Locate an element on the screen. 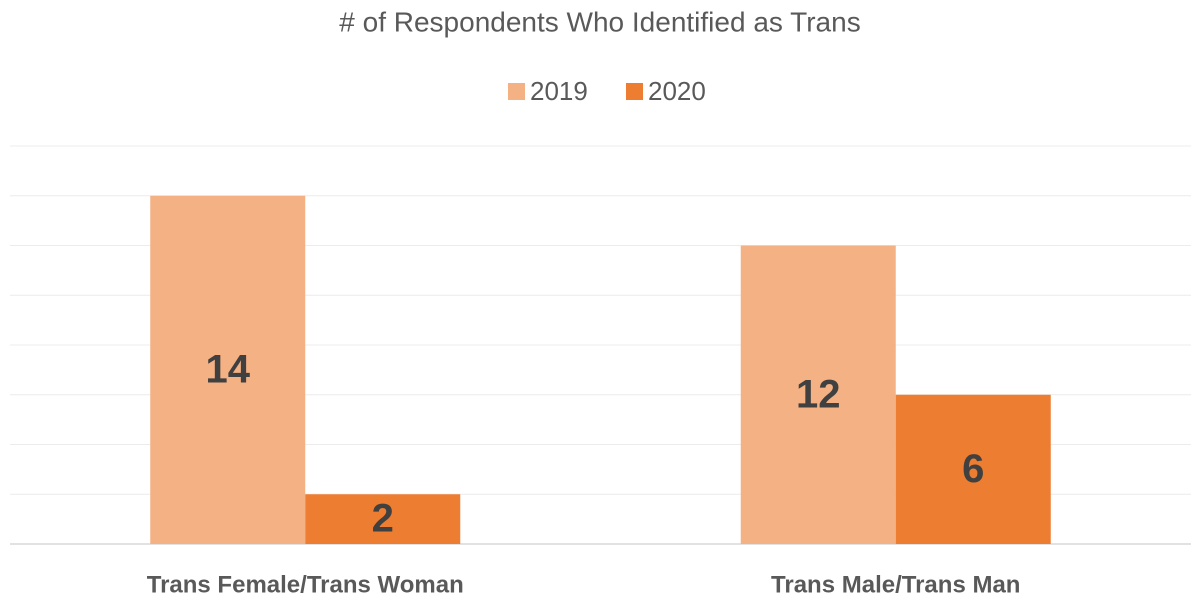 This screenshot has width=1191, height=601. data-label: 2 is located at coordinates (383, 519).